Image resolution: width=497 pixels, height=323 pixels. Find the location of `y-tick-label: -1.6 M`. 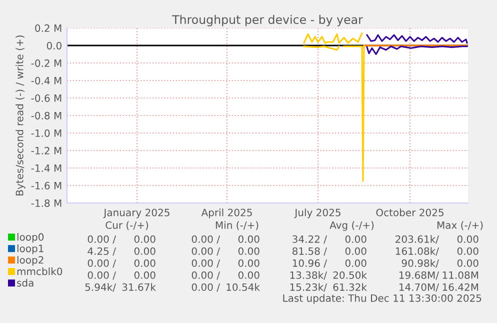

y-tick-label: -1.6 M is located at coordinates (46, 186).